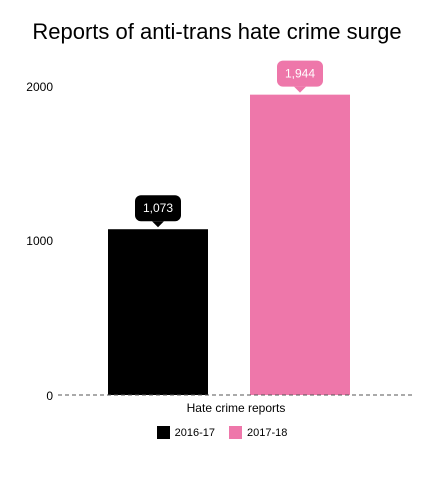  I want to click on chart-legend: 2016-17 2017-18, so click(222, 432).